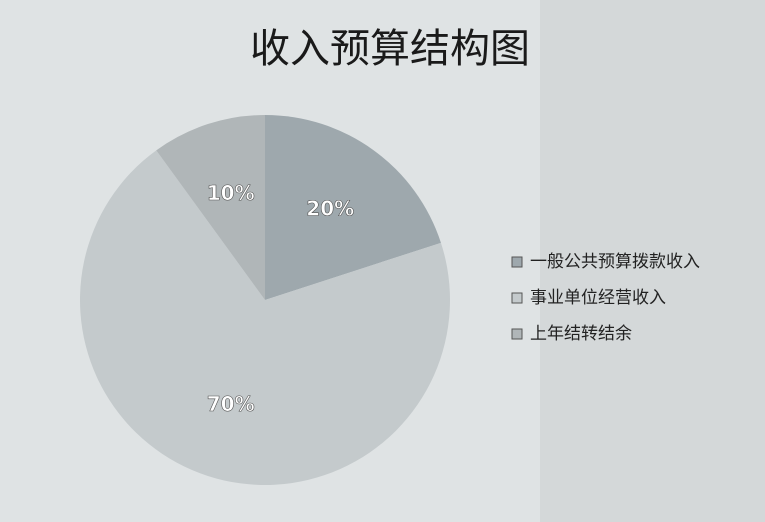 Image resolution: width=765 pixels, height=522 pixels. Describe the element at coordinates (598, 298) in the screenshot. I see `legend-label: 事业单位经营收入` at that location.